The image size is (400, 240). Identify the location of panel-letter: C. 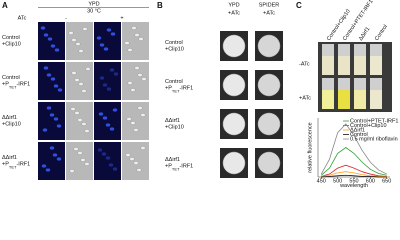
(299, 5).